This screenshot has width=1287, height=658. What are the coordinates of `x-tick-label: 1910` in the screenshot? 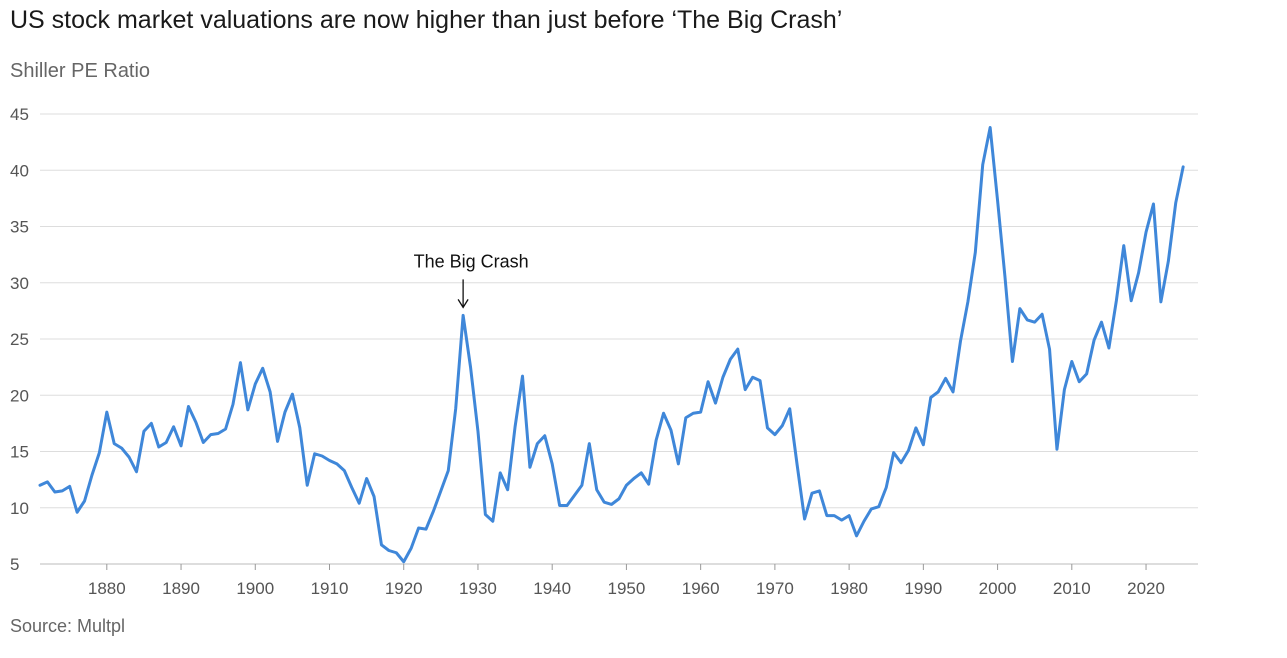 It's located at (330, 588).